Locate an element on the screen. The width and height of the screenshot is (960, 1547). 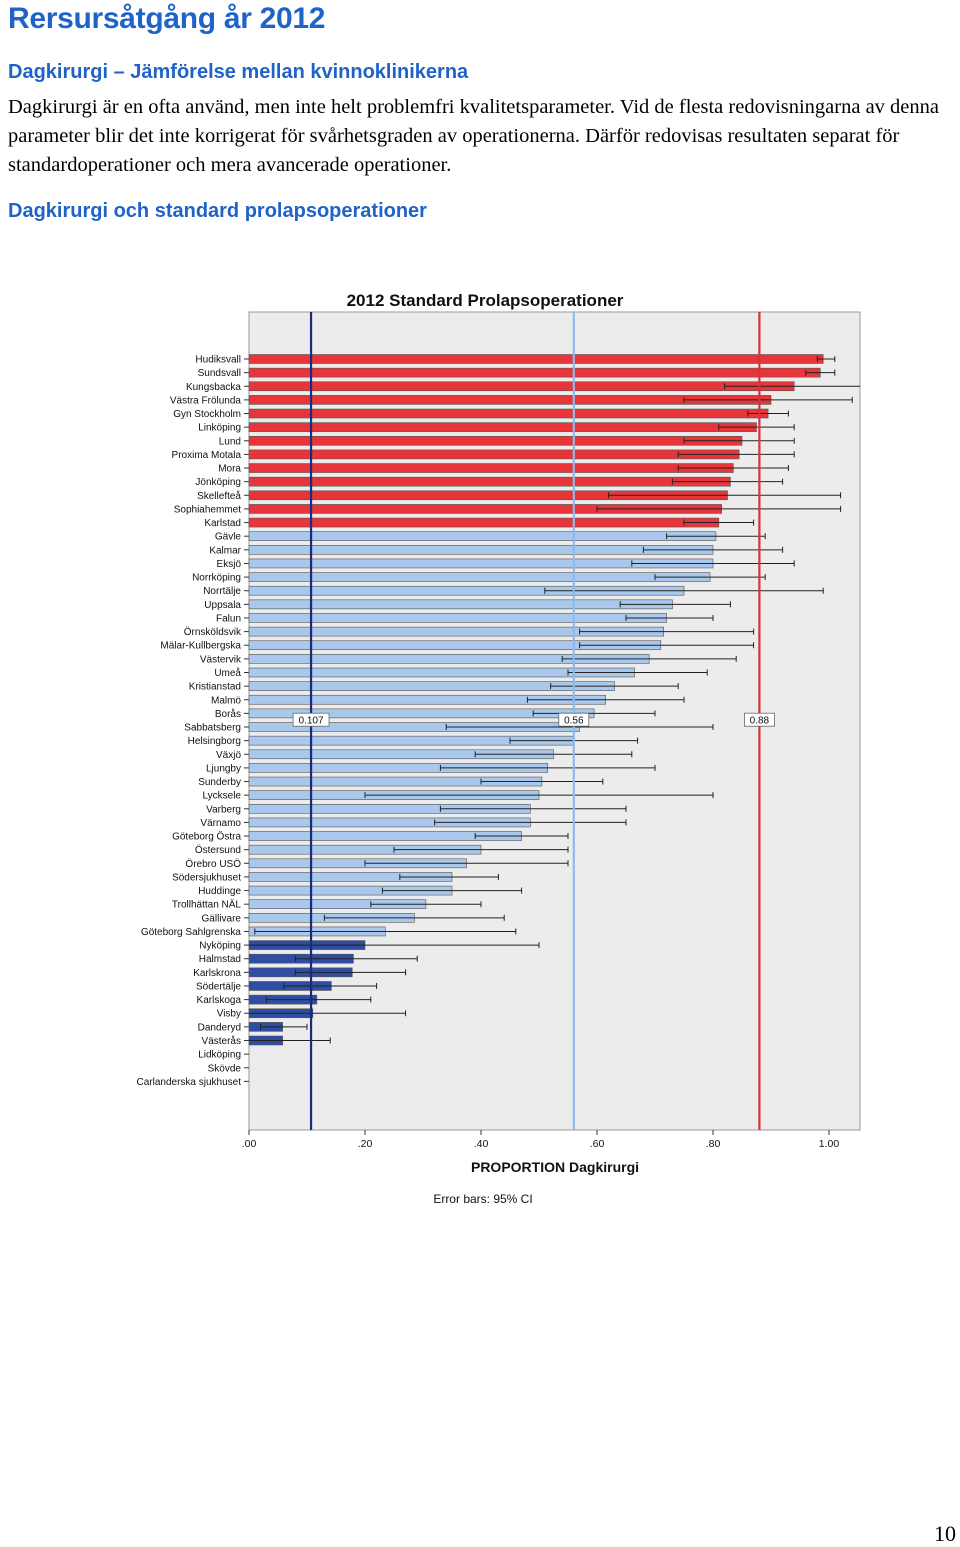
x-tick-label: .60 is located at coordinates (597, 1144).